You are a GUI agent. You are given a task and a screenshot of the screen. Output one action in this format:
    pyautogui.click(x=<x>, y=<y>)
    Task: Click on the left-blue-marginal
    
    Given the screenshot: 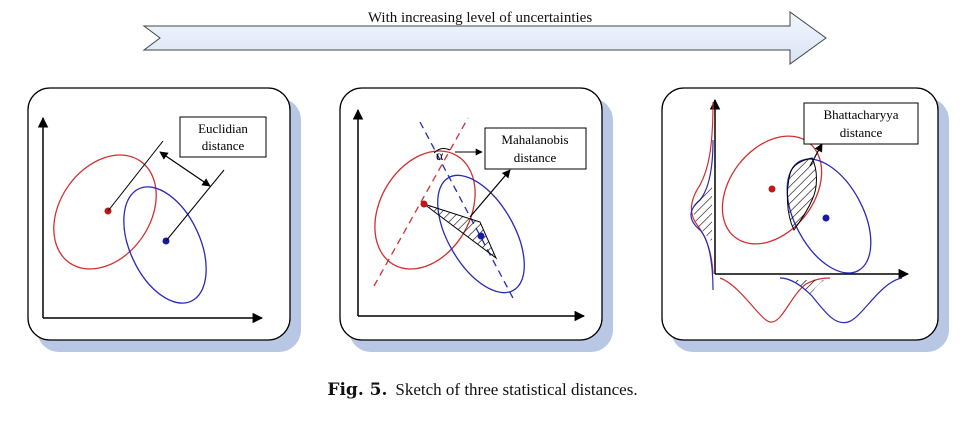 What is the action you would take?
    pyautogui.click(x=702, y=215)
    